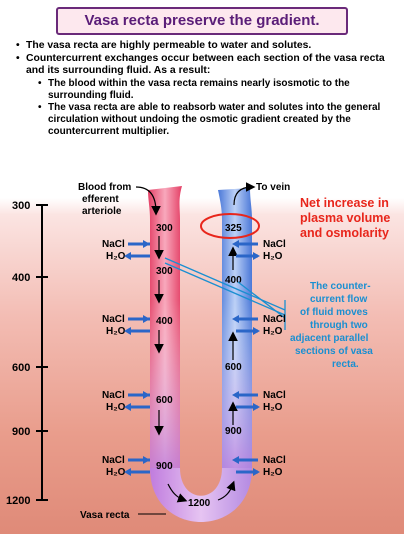 This screenshot has width=404, height=534. What do you see at coordinates (233, 367) in the screenshot?
I see `ascending-value: 600` at bounding box center [233, 367].